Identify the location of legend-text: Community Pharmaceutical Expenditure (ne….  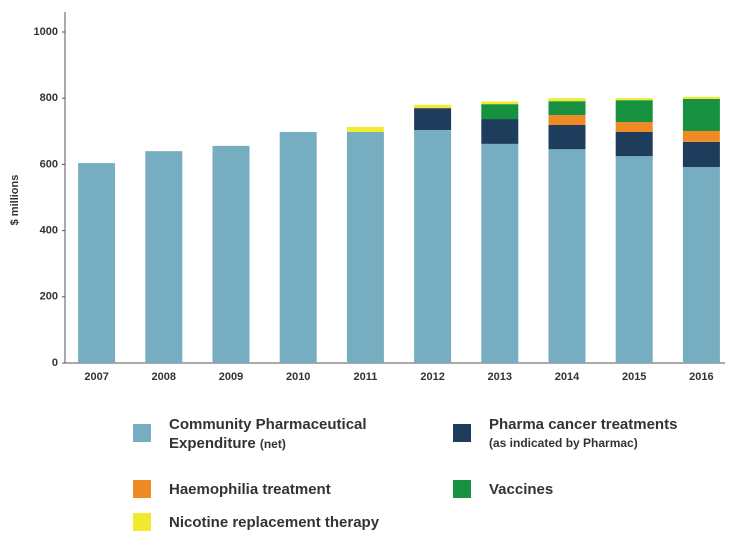
(276, 434).